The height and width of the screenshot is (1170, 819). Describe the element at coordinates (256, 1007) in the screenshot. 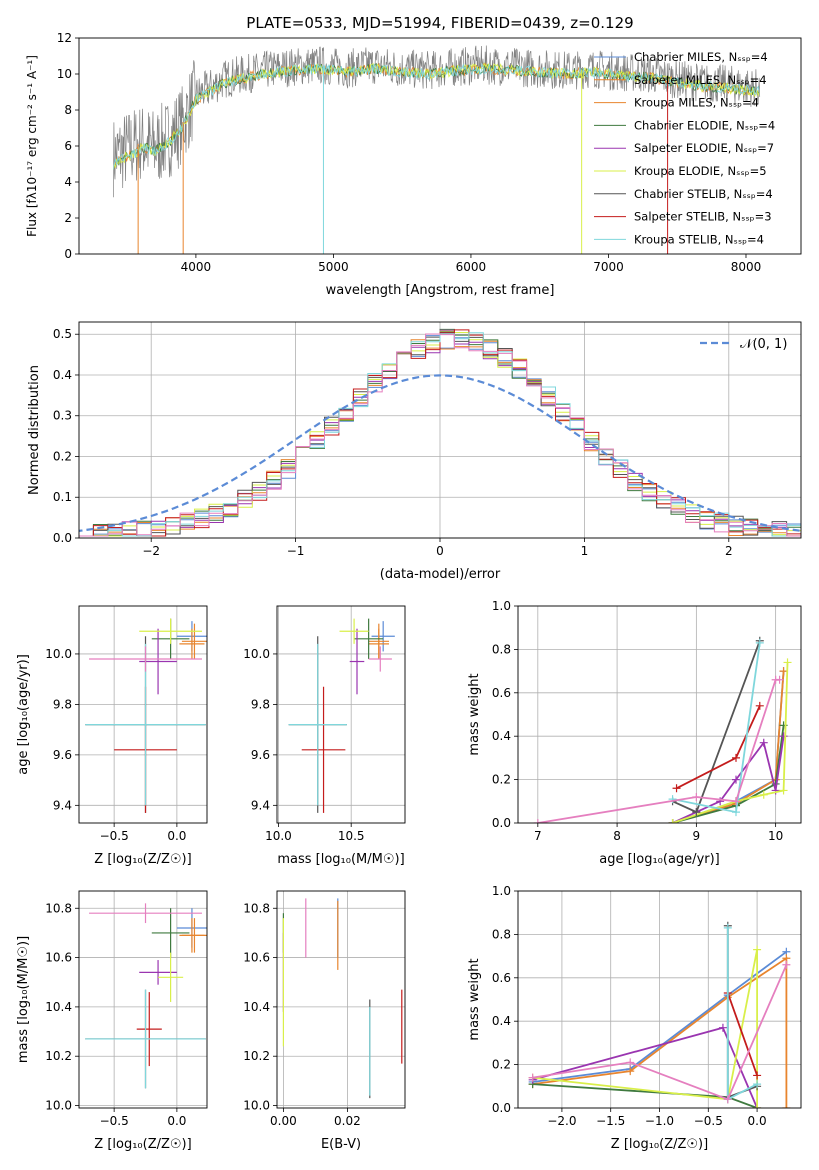

I see `y-tick-label: 10.4` at that location.